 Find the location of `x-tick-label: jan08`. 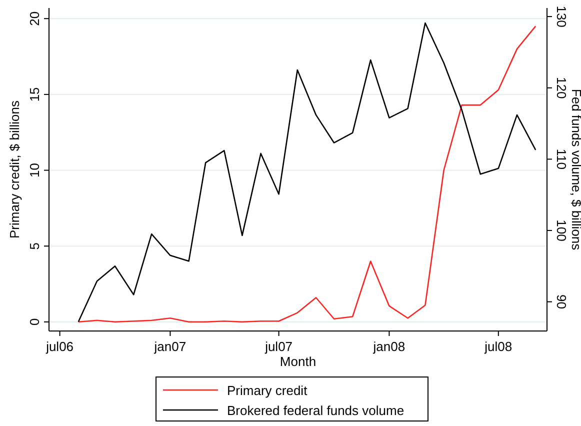

x-tick-label: jan08 is located at coordinates (389, 346).